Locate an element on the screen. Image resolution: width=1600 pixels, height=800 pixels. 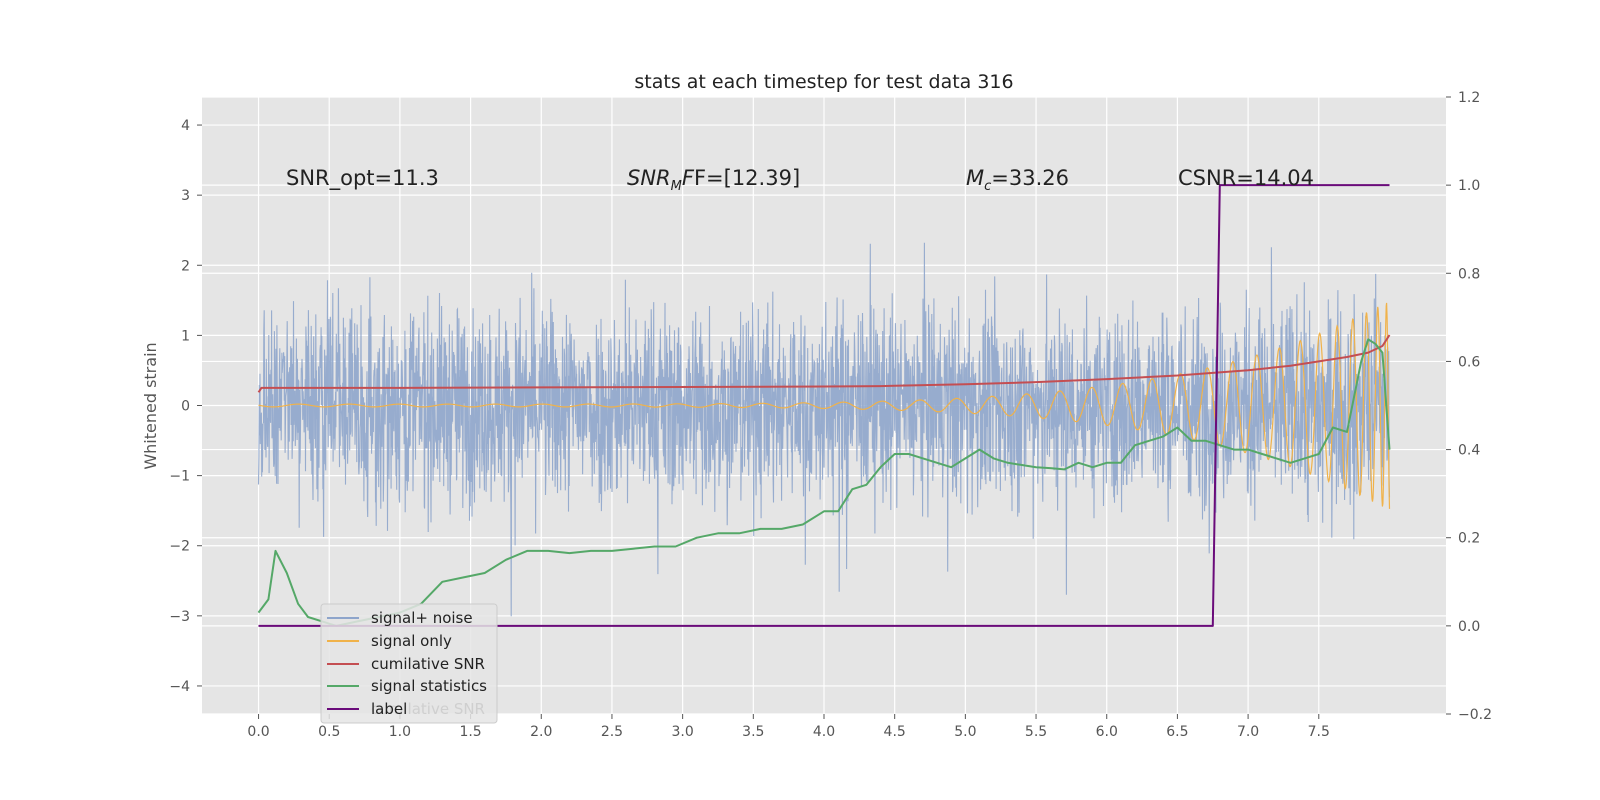
y2-tick-label-2: 0.8 is located at coordinates (1469, 274).